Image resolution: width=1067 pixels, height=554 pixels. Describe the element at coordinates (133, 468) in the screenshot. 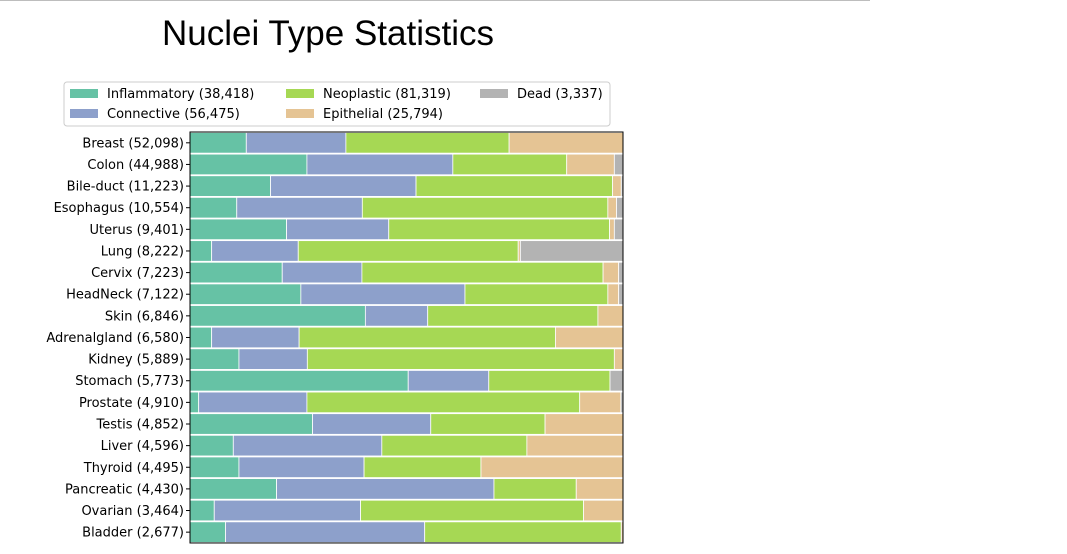

I see `y-tick-label: Thyroid (4,495)` at that location.